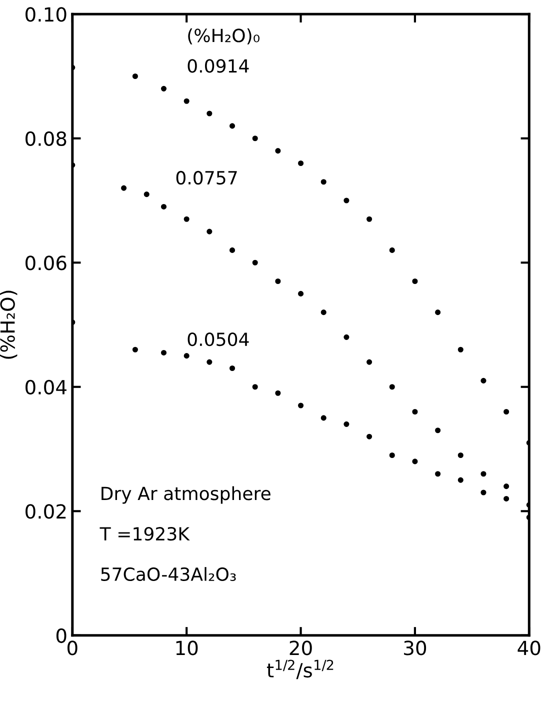 The height and width of the screenshot is (706, 557). I want to click on x-tick-label: 10, so click(187, 648).